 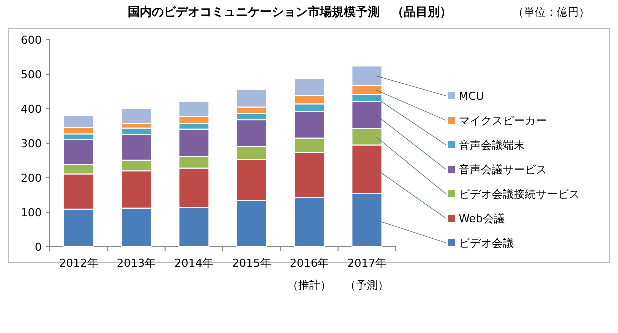 I want to click on y-tick-label: 300, so click(x=31, y=143).